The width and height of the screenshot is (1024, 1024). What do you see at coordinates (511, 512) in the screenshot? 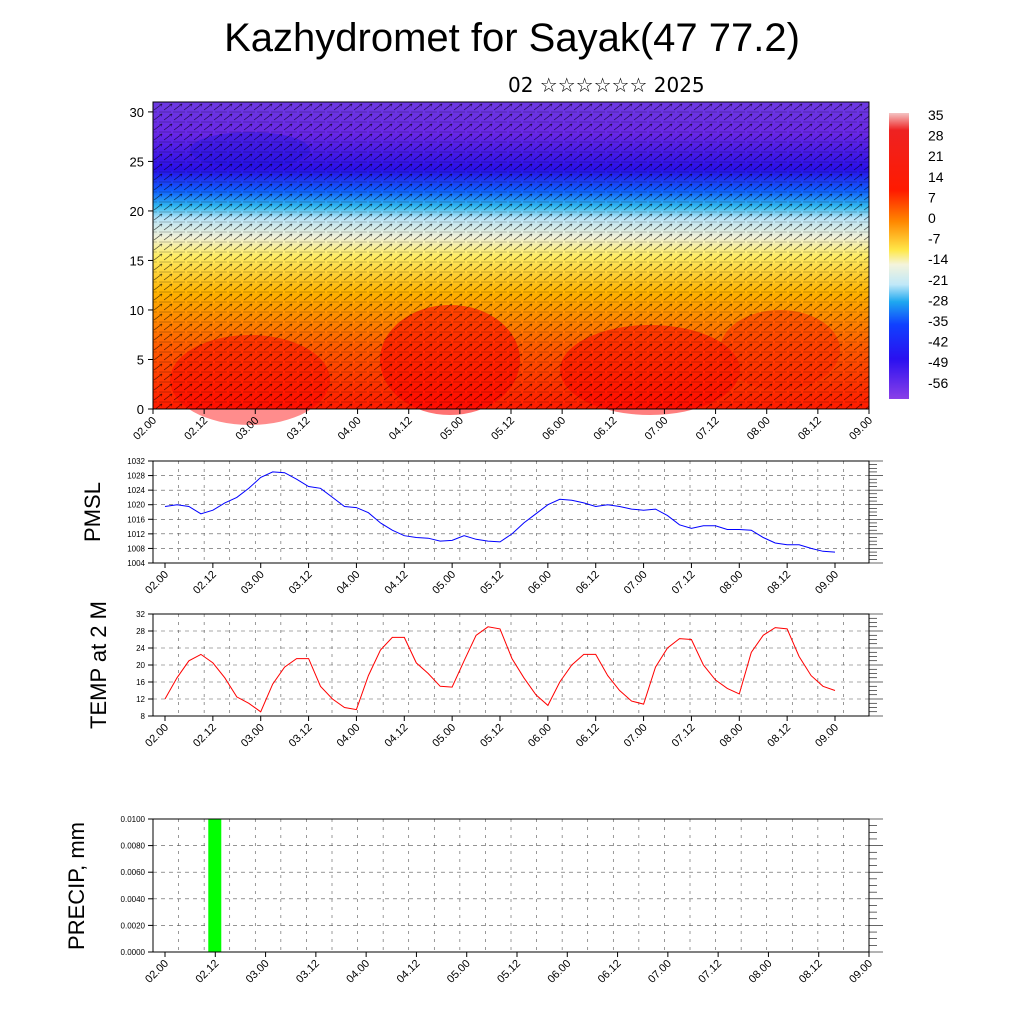
I see `pressure-frame` at bounding box center [511, 512].